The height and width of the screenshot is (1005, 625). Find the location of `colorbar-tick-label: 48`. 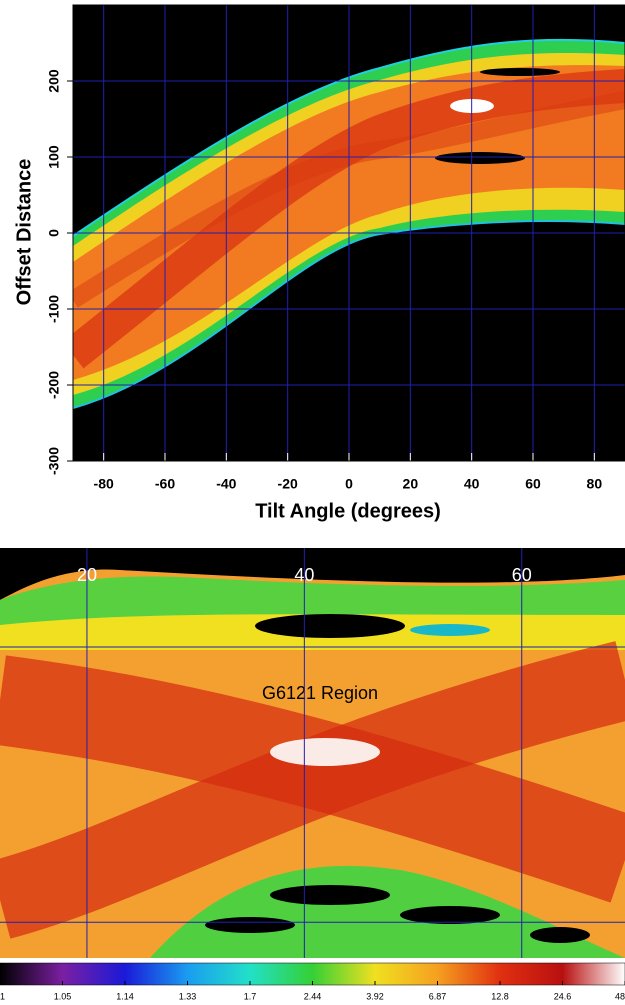

colorbar-tick-label: 48 is located at coordinates (620, 996).